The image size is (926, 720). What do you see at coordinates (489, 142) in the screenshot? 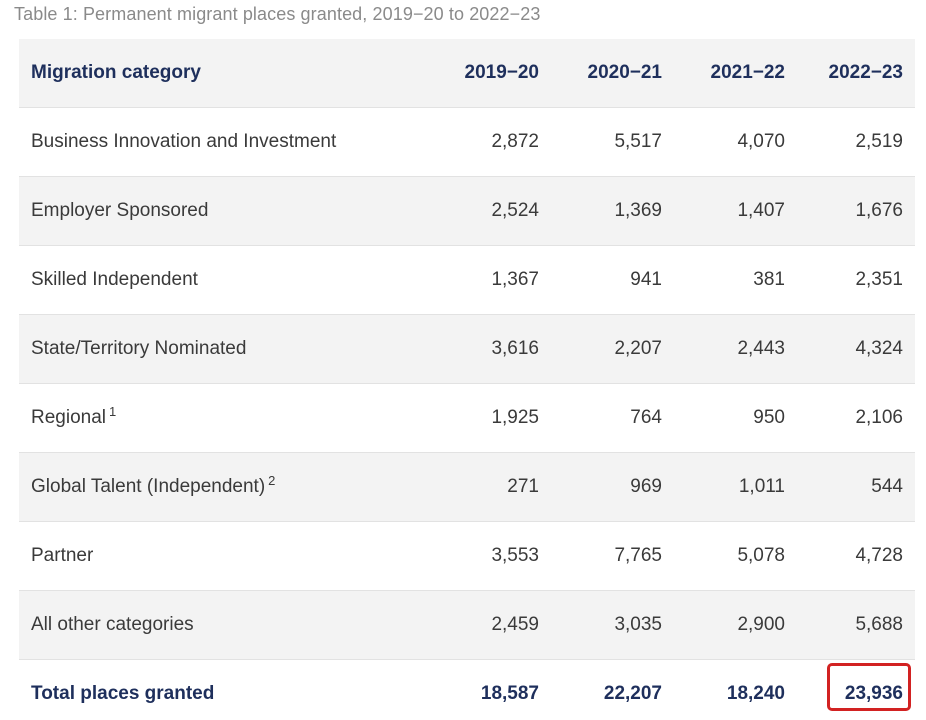
I see `value-cell: 2,872` at bounding box center [489, 142].